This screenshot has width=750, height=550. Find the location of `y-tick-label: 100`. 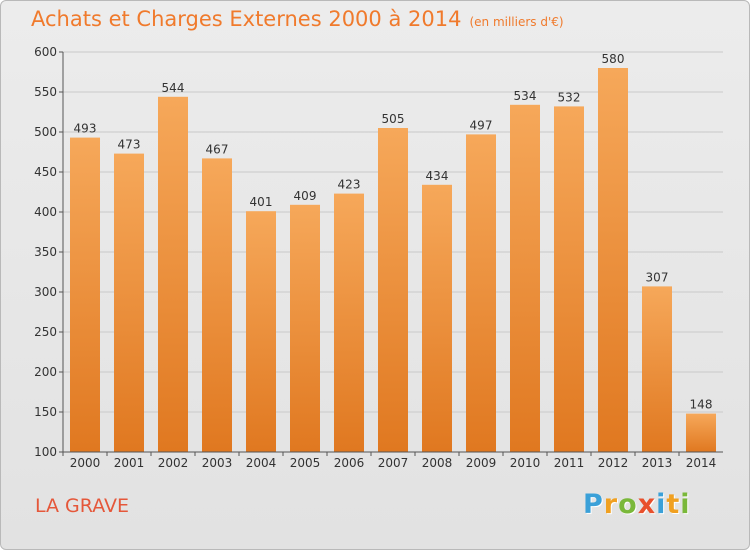

y-tick-label: 100 is located at coordinates (45, 452).